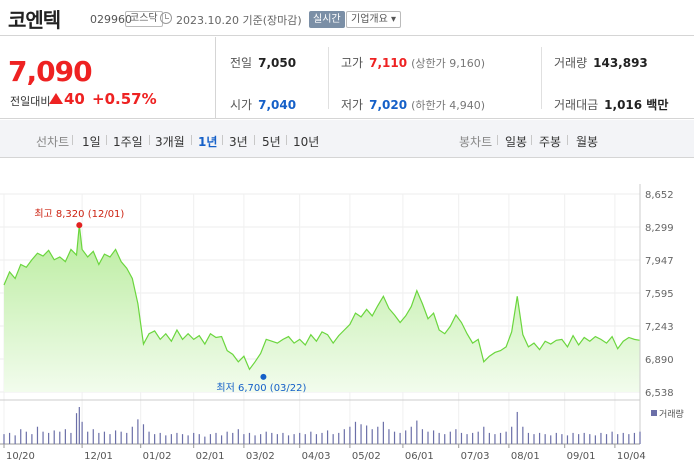 The image size is (694, 473). I want to click on x-tick-label: 03/02, so click(260, 456).